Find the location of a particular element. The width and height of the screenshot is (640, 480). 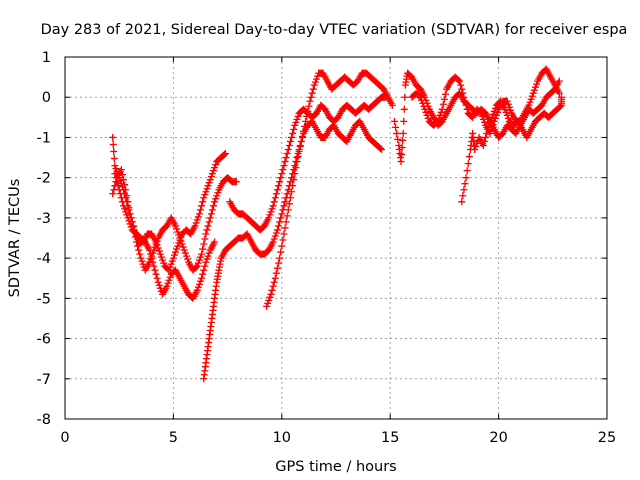

y-tick-label: -7 is located at coordinates (44, 380).